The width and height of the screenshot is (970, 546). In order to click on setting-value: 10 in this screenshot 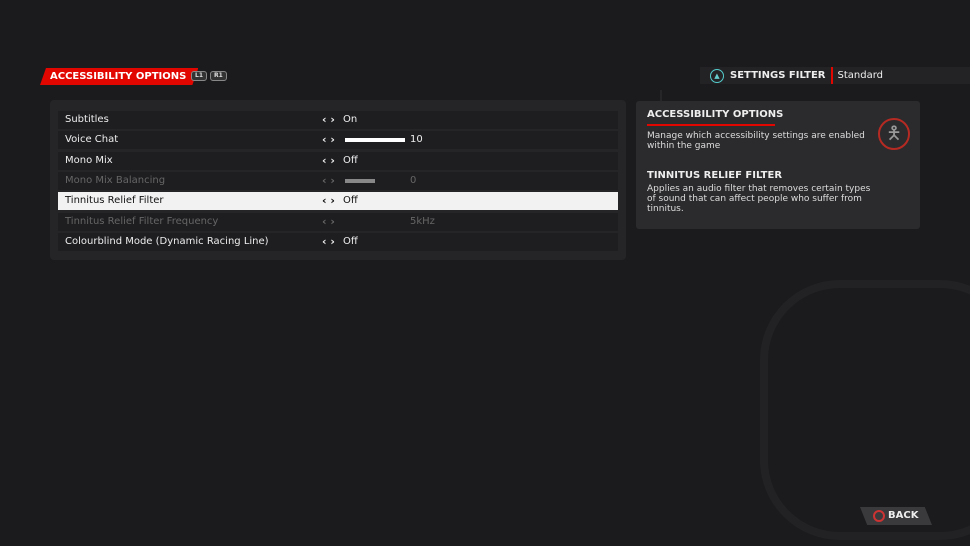, I will do `click(416, 140)`.